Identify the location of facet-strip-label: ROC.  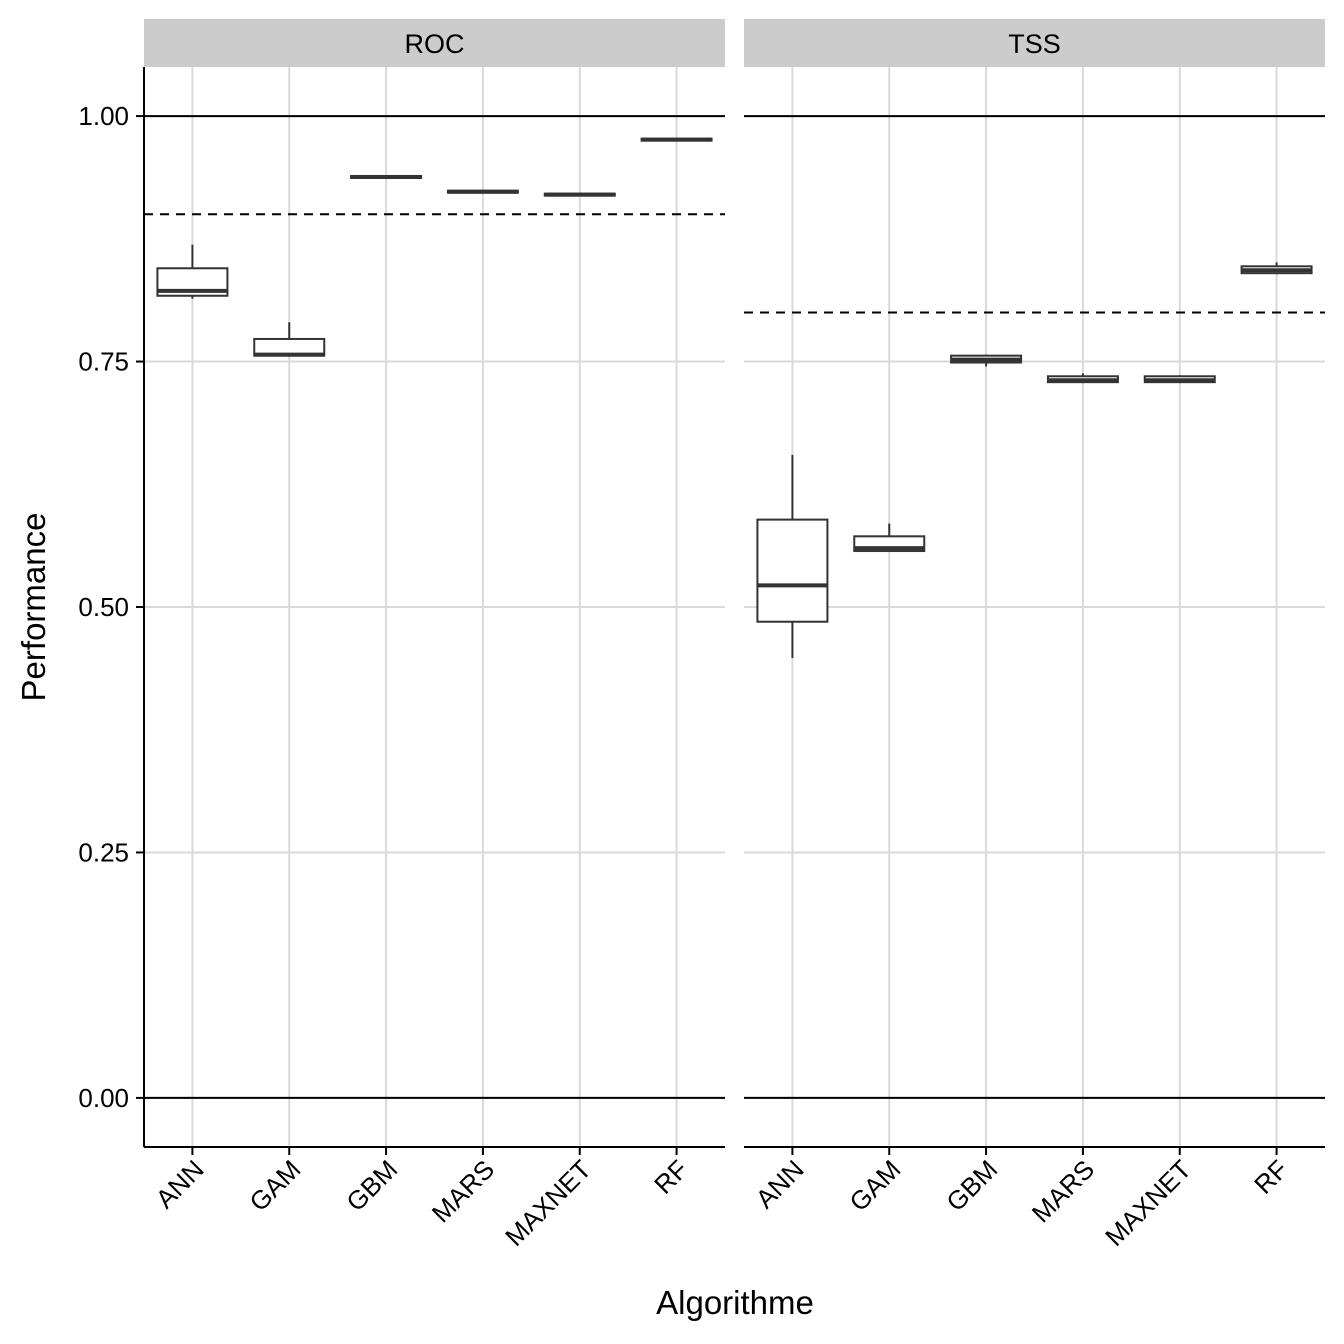
(435, 44).